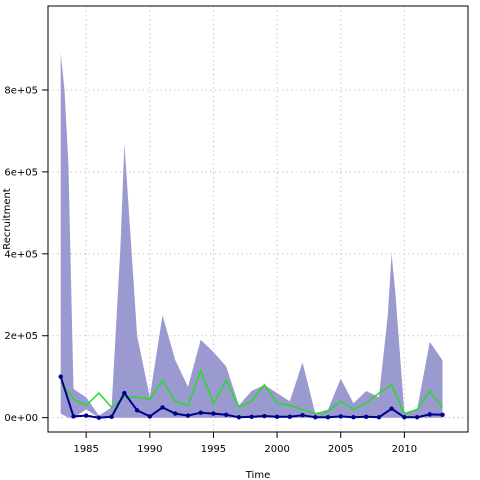  What do you see at coordinates (21, 336) in the screenshot?
I see `y-tick-label: 2e+05` at bounding box center [21, 336].